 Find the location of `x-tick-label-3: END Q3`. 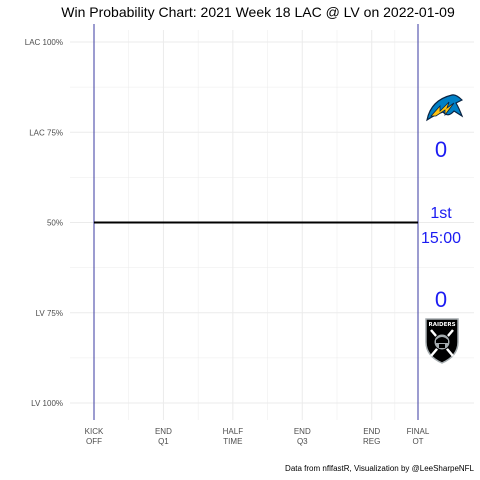

x-tick-label-3: END Q3 is located at coordinates (302, 436).